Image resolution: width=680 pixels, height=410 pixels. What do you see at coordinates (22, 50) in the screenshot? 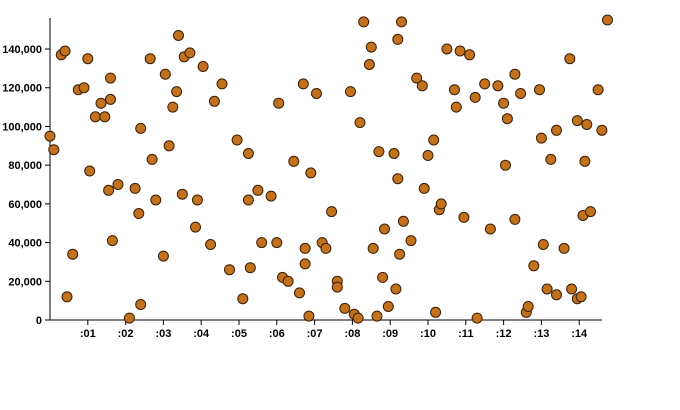
I see `y-tick-label: 140,000` at bounding box center [22, 50].